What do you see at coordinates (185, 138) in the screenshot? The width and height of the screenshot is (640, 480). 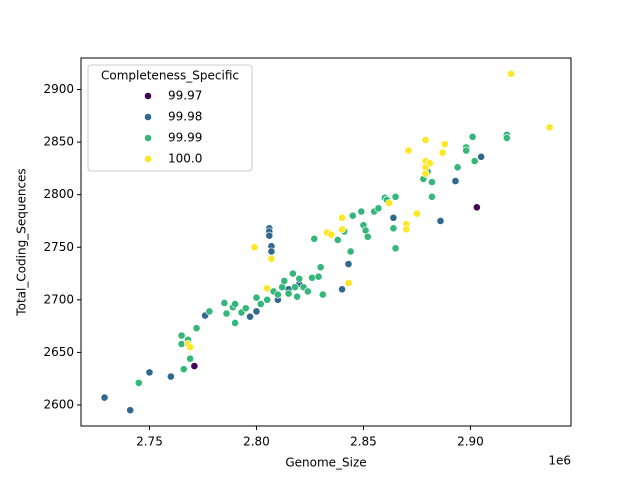 I see `legend-label: 99.99` at bounding box center [185, 138].